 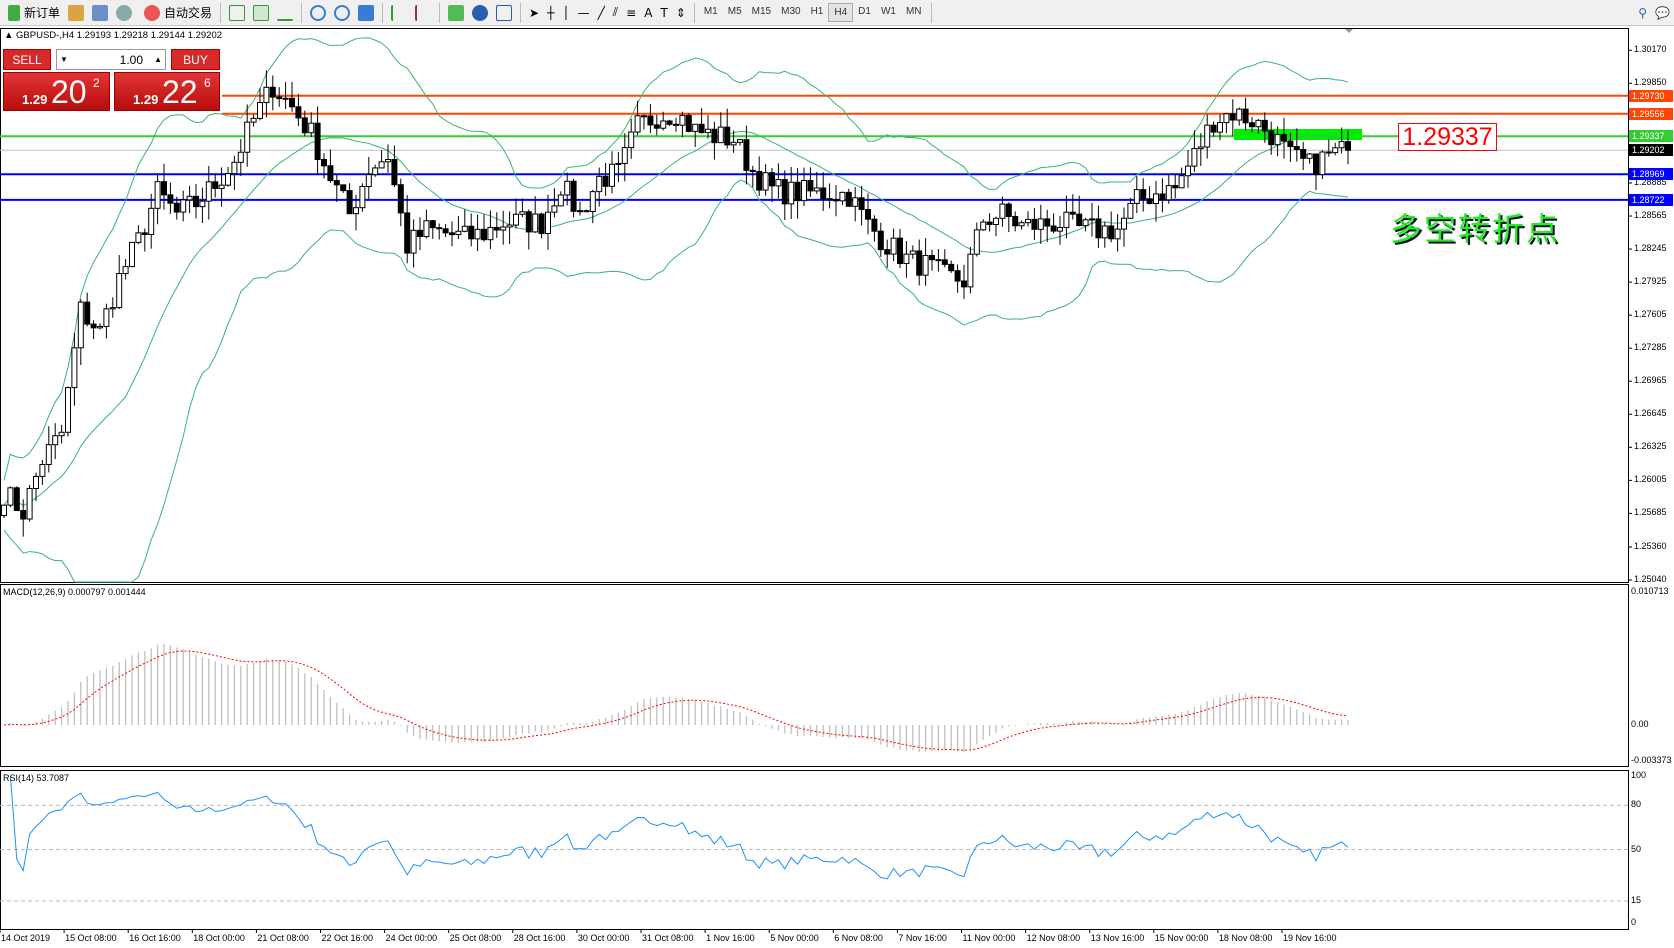 What do you see at coordinates (913, 11) in the screenshot?
I see `timeframe-mn: MN` at bounding box center [913, 11].